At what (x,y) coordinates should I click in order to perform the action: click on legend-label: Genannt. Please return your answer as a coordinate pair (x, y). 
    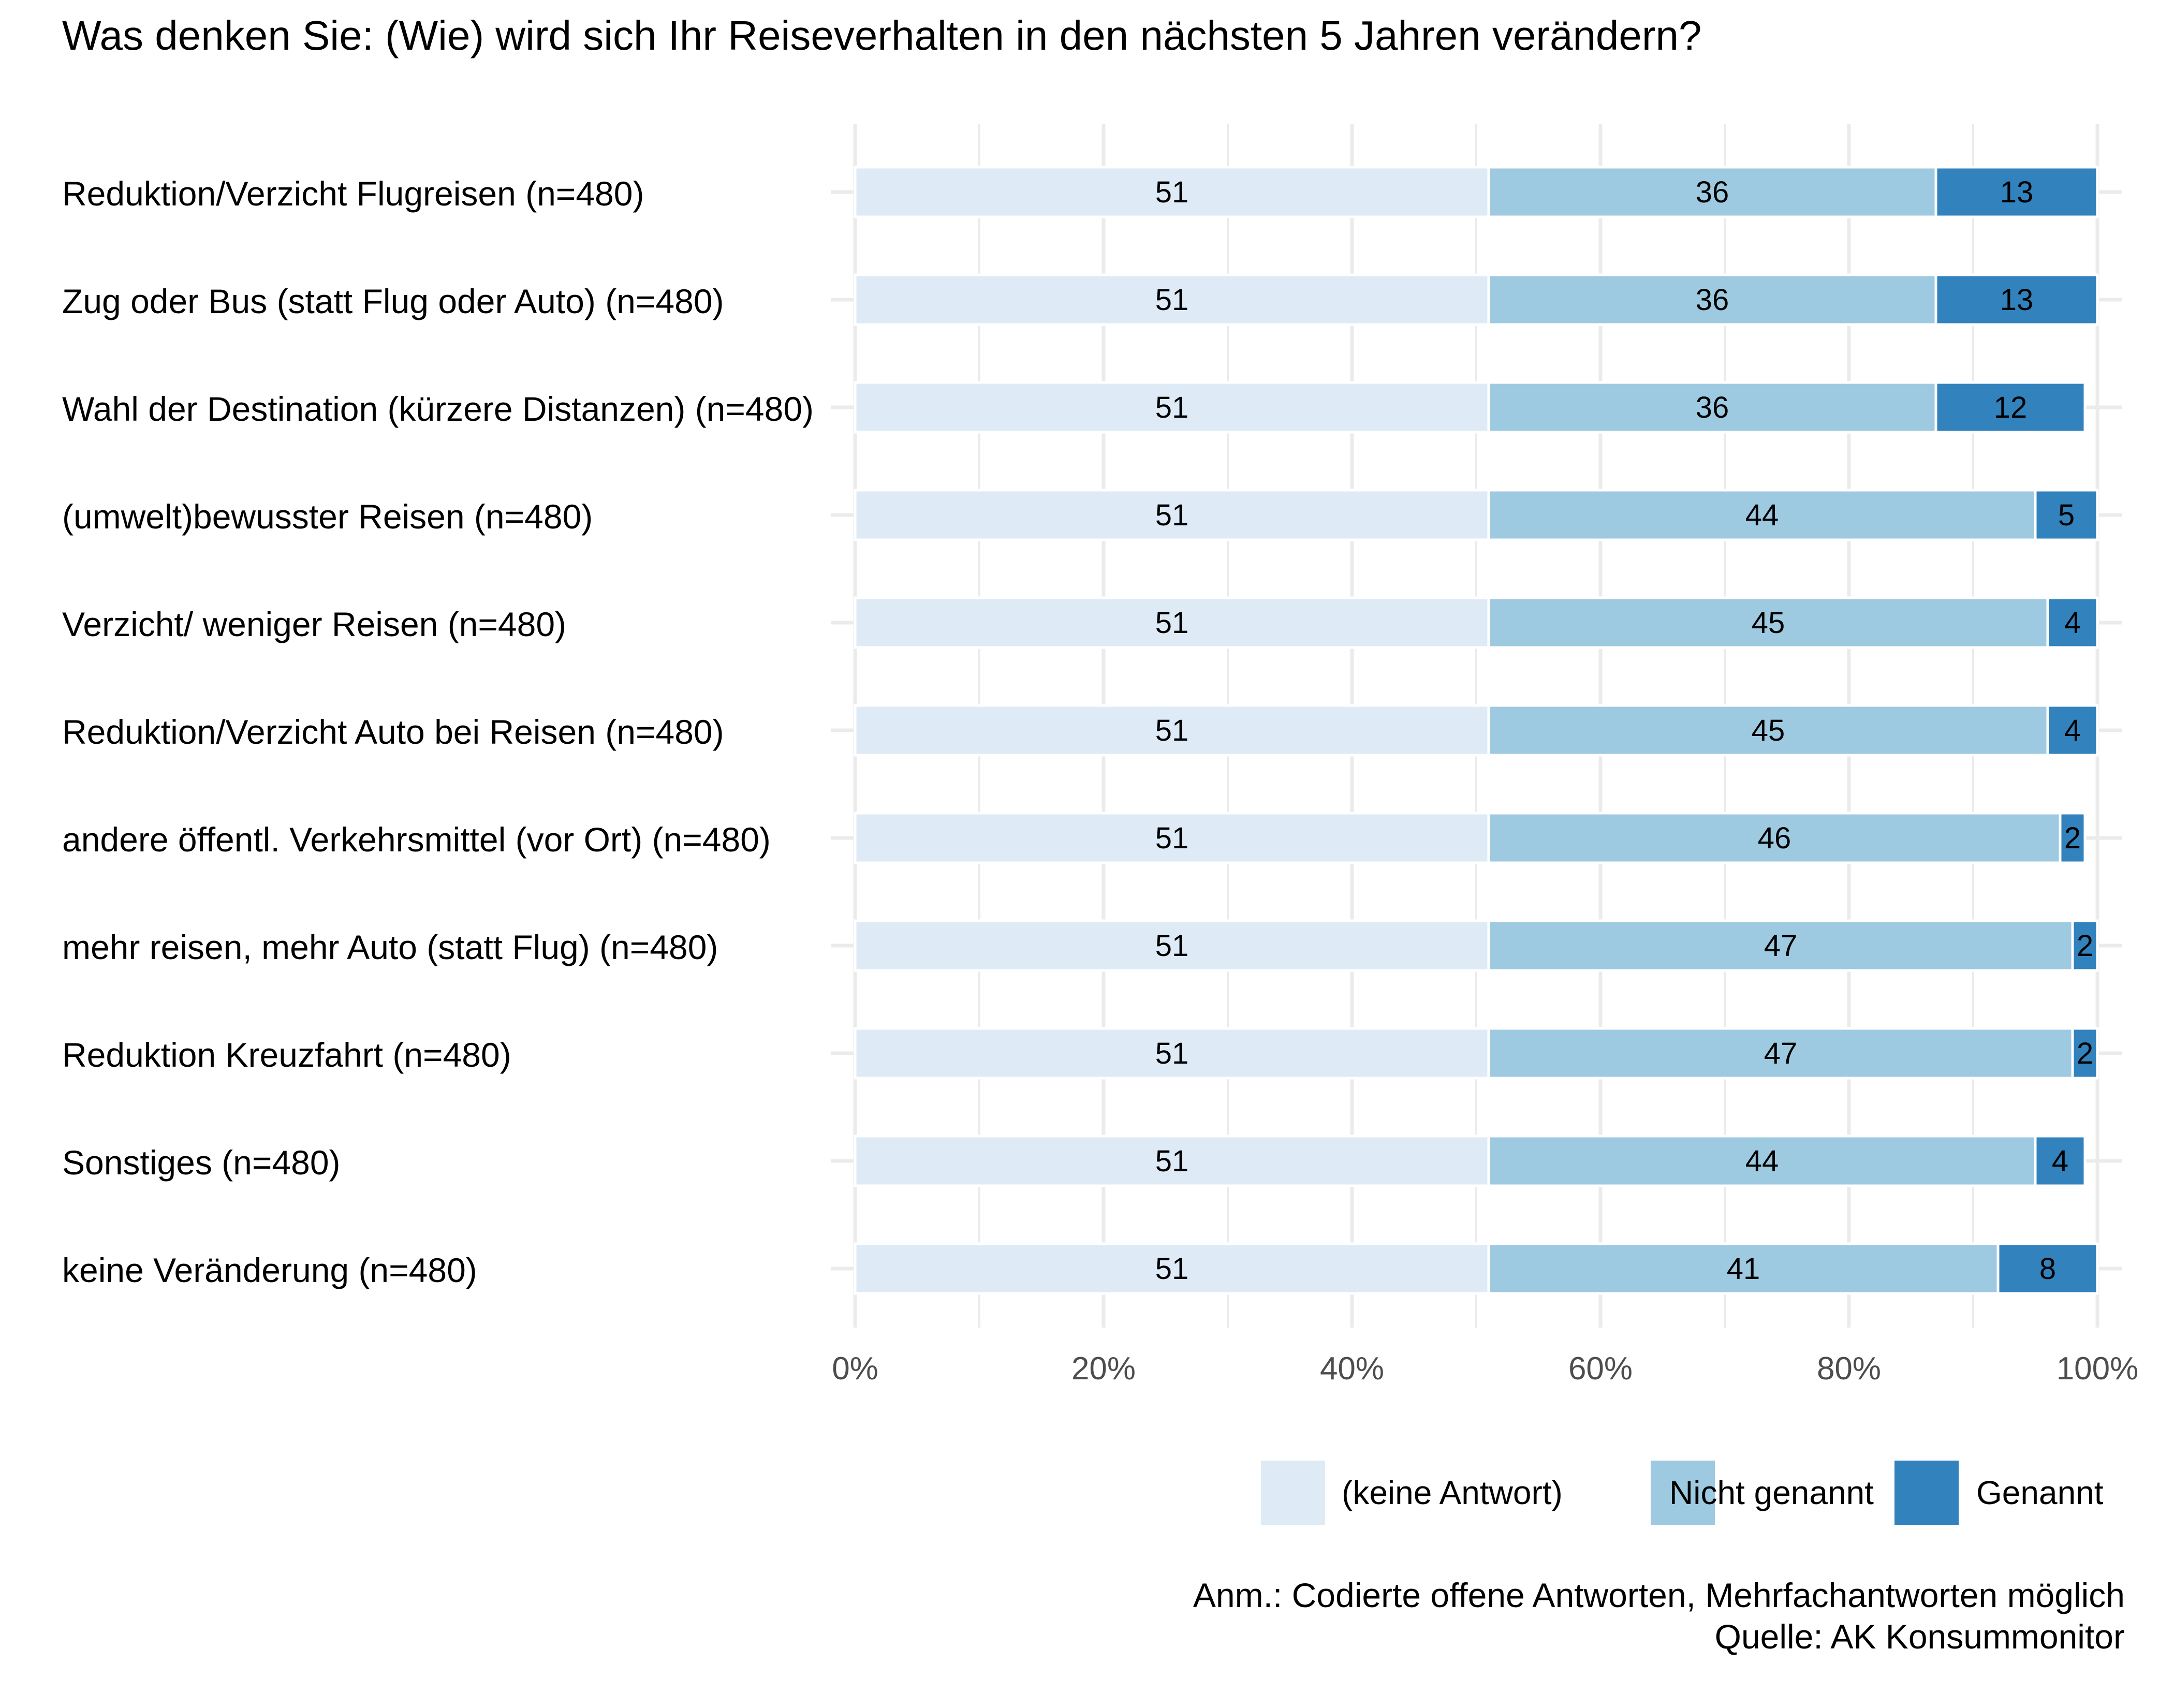
    Looking at the image, I should click on (2040, 1492).